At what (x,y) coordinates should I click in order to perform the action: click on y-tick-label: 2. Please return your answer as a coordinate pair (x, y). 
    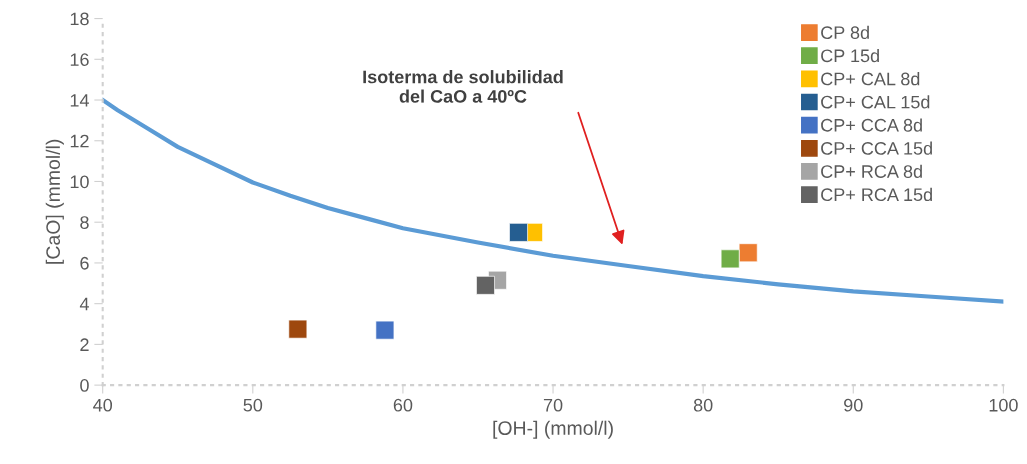
    Looking at the image, I should click on (84, 344).